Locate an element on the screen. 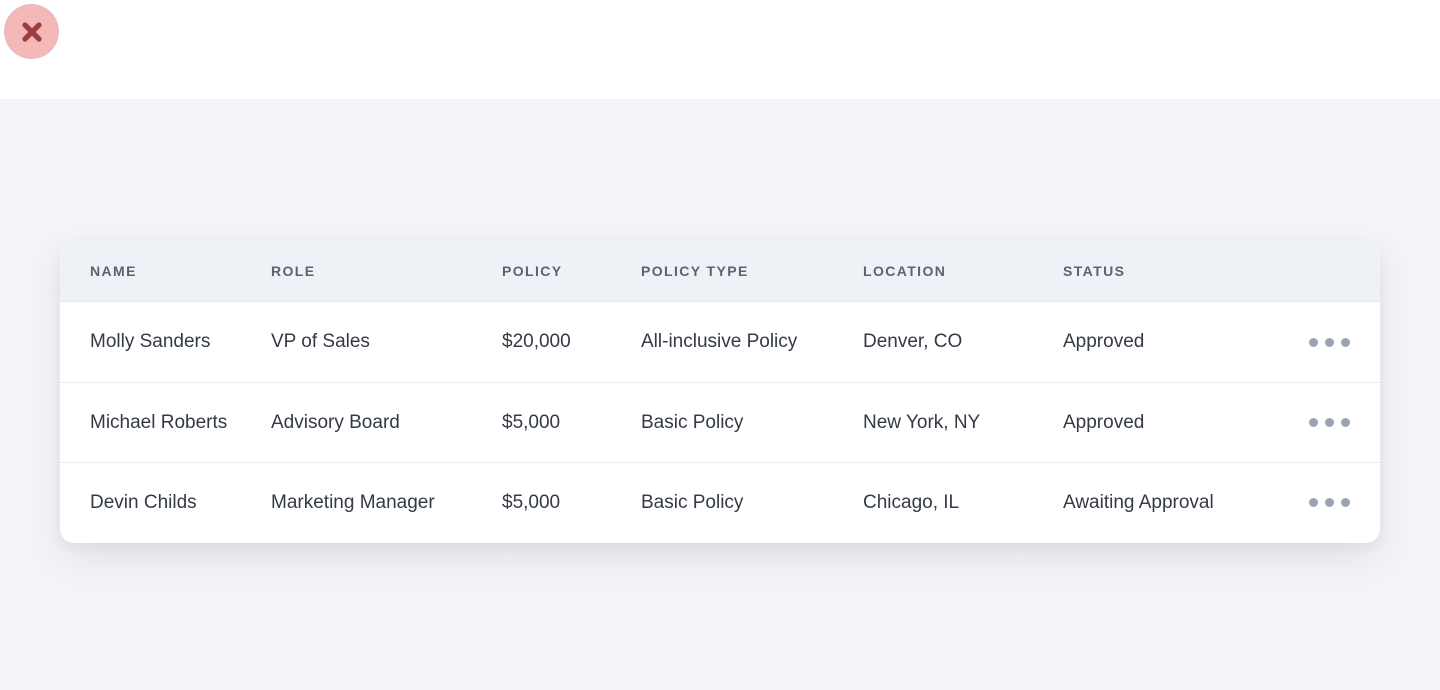 The height and width of the screenshot is (690, 1440). cell-location: New York, NY is located at coordinates (922, 422).